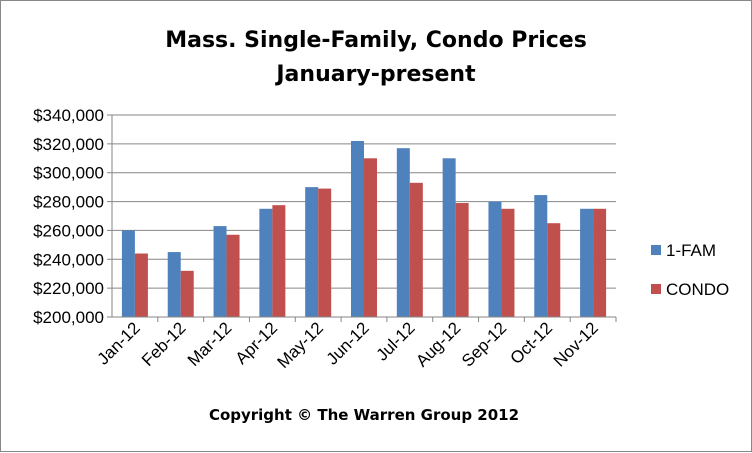 This screenshot has height=453, width=752. What do you see at coordinates (375, 74) in the screenshot?
I see `chart-title-line-2: January-present` at bounding box center [375, 74].